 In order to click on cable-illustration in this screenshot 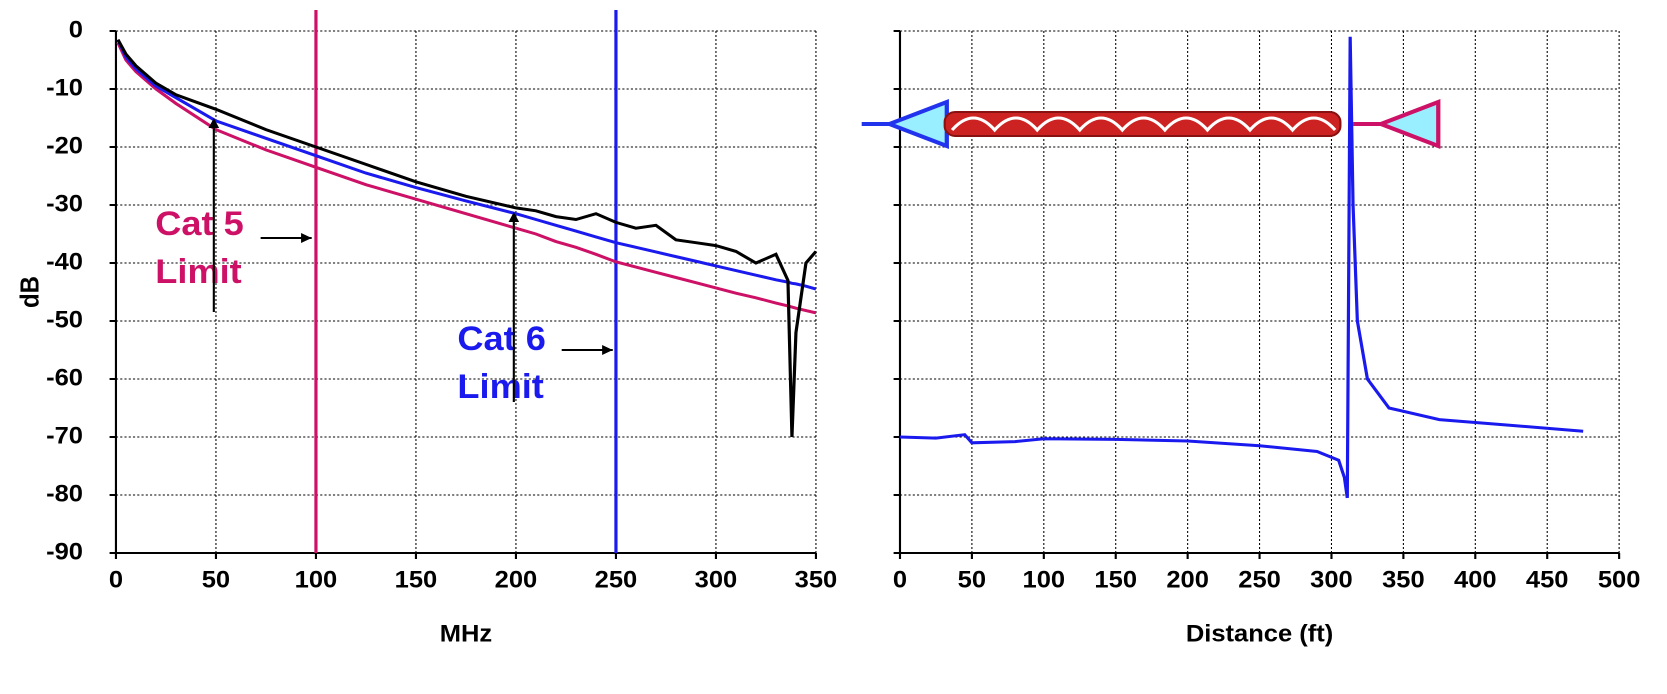, I will do `click(1151, 124)`.